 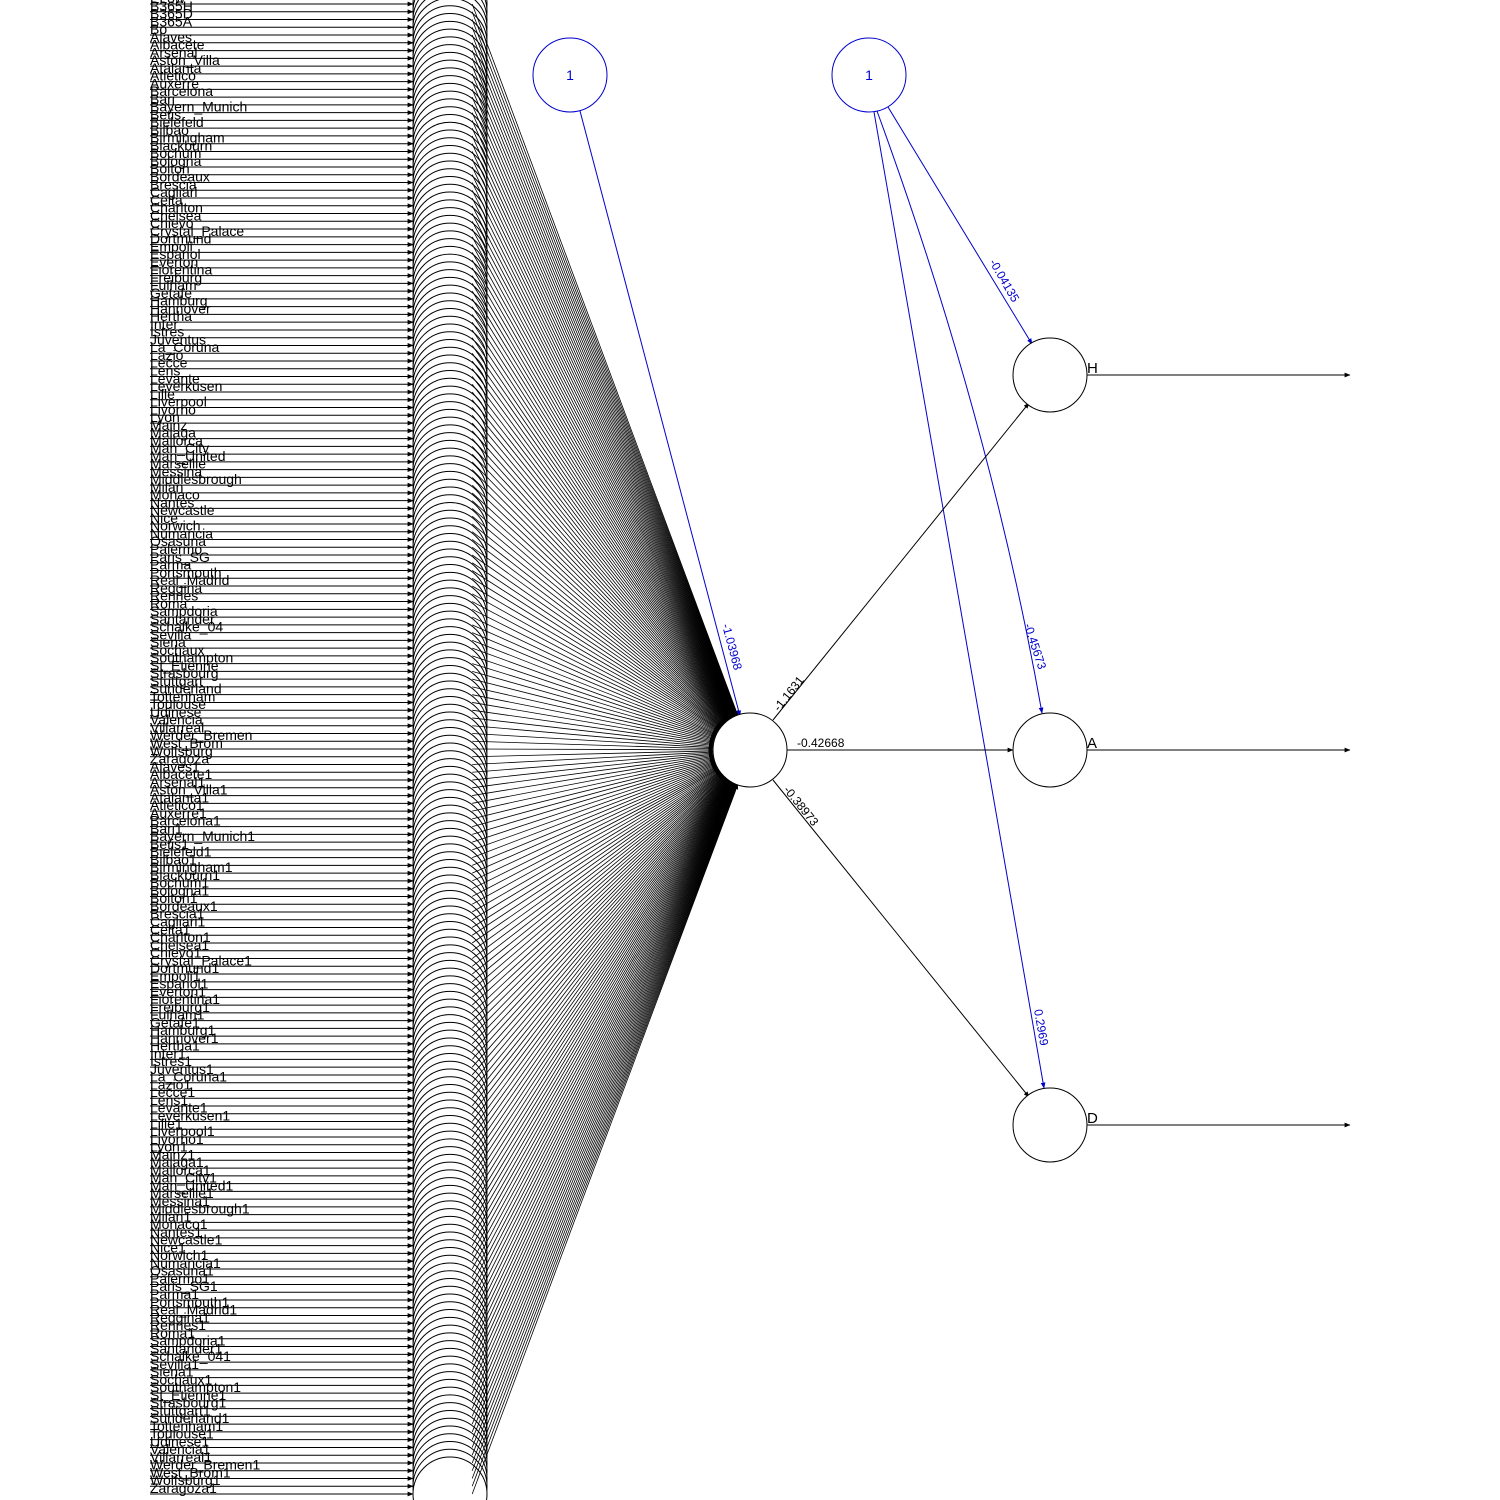 I want to click on input-label-osasuna: Osasuna, so click(x=178, y=541).